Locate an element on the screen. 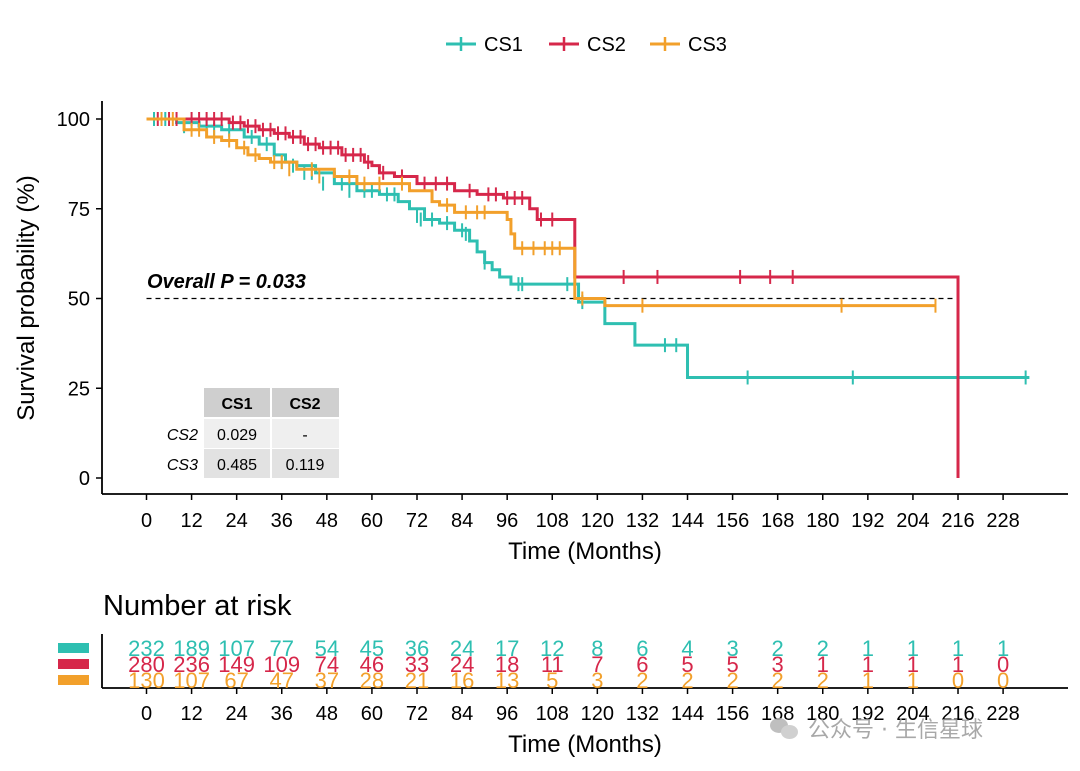  risk-count-cs3: 0 is located at coordinates (958, 680).